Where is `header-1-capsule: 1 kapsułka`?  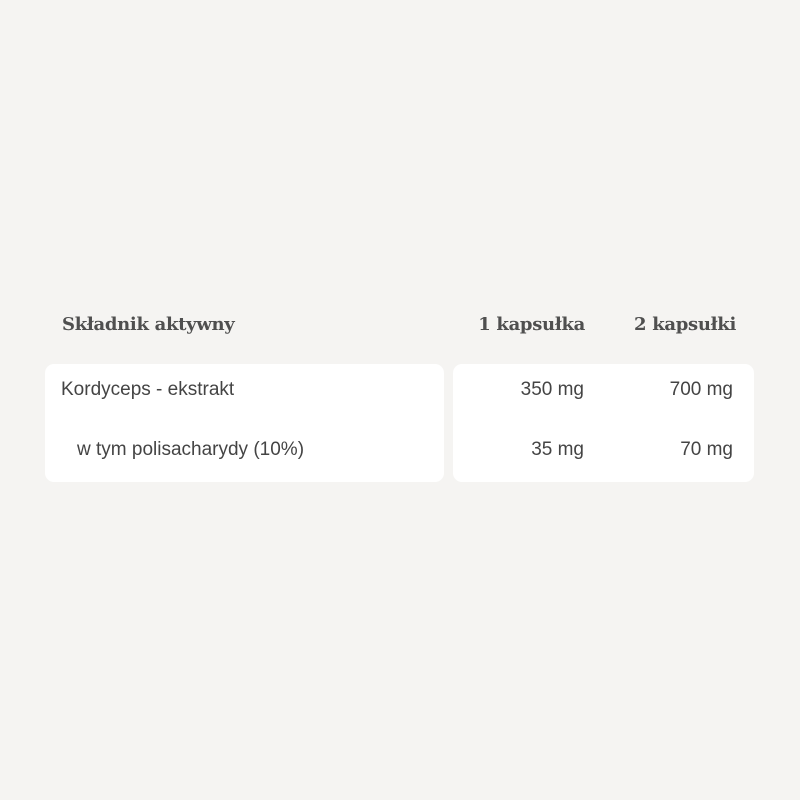
header-1-capsule: 1 kapsułka is located at coordinates (531, 324).